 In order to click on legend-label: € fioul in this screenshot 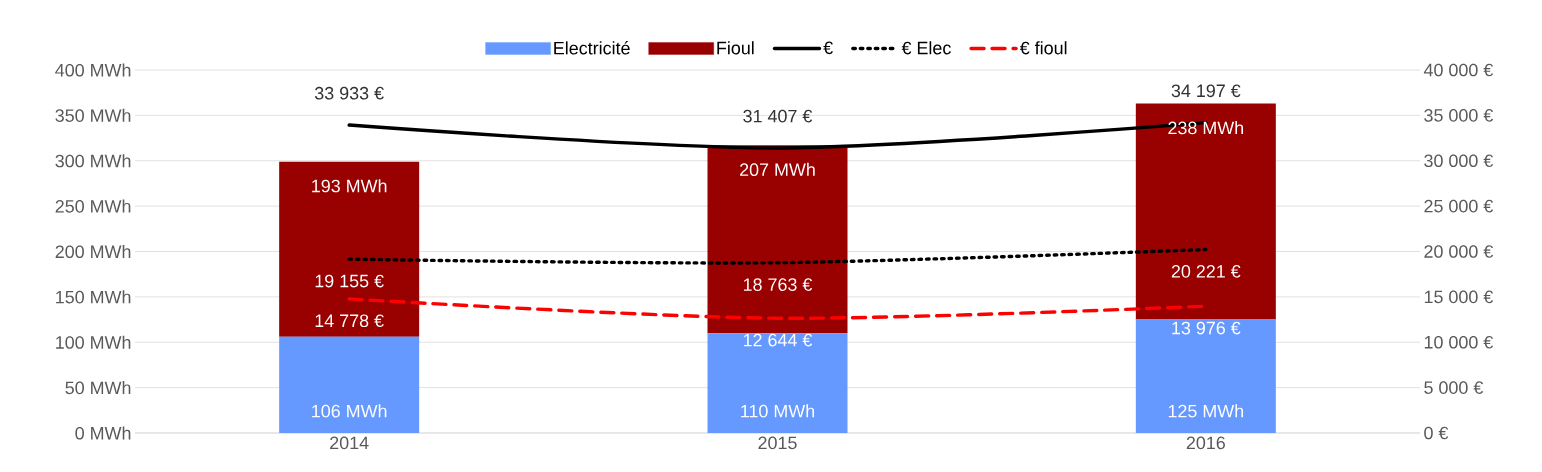, I will do `click(1043, 48)`.